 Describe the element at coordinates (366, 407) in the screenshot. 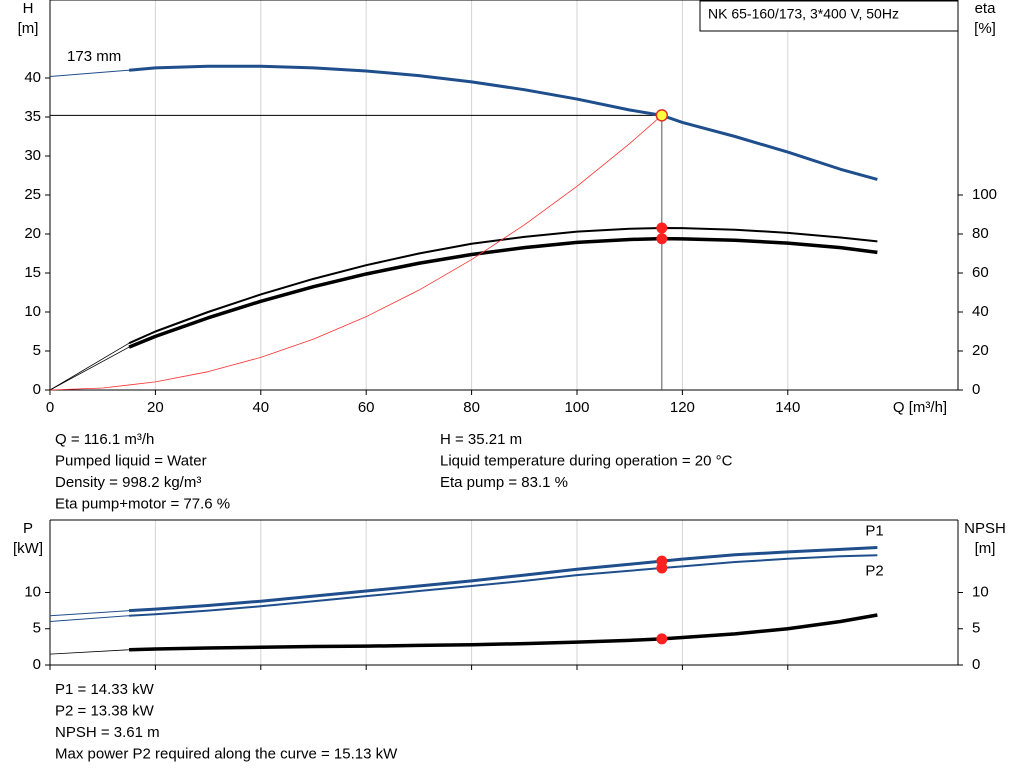

I see `x-tick-label: 60` at that location.